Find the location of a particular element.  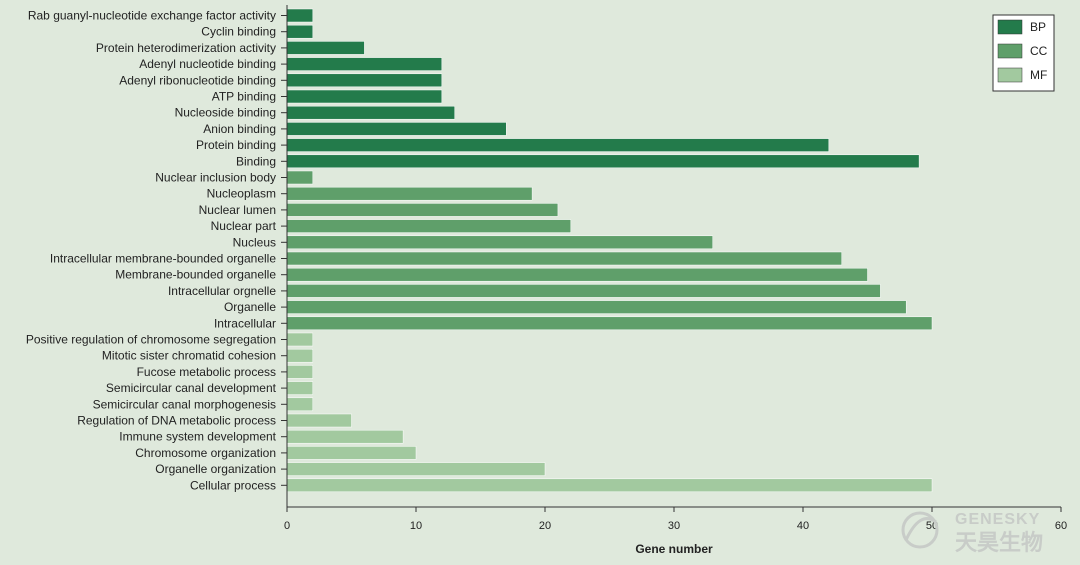

category-label: Semicircular canal morphogenesis is located at coordinates (184, 404).